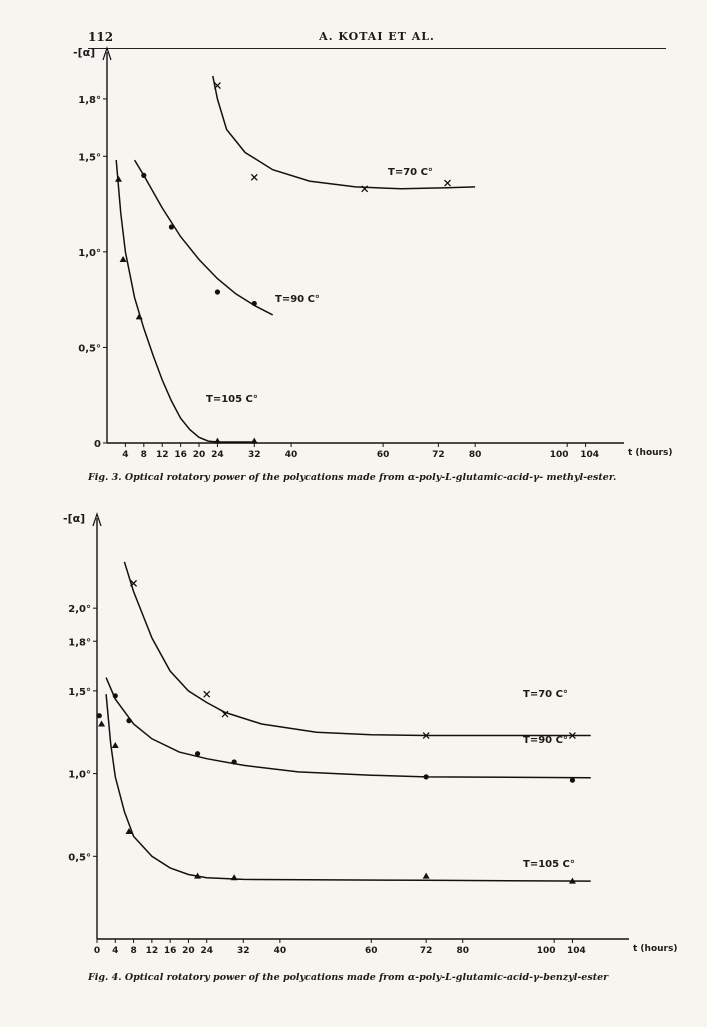 Image resolution: width=707 pixels, height=1027 pixels. I want to click on running-title: A. KOTAI ET AL., so click(377, 36).